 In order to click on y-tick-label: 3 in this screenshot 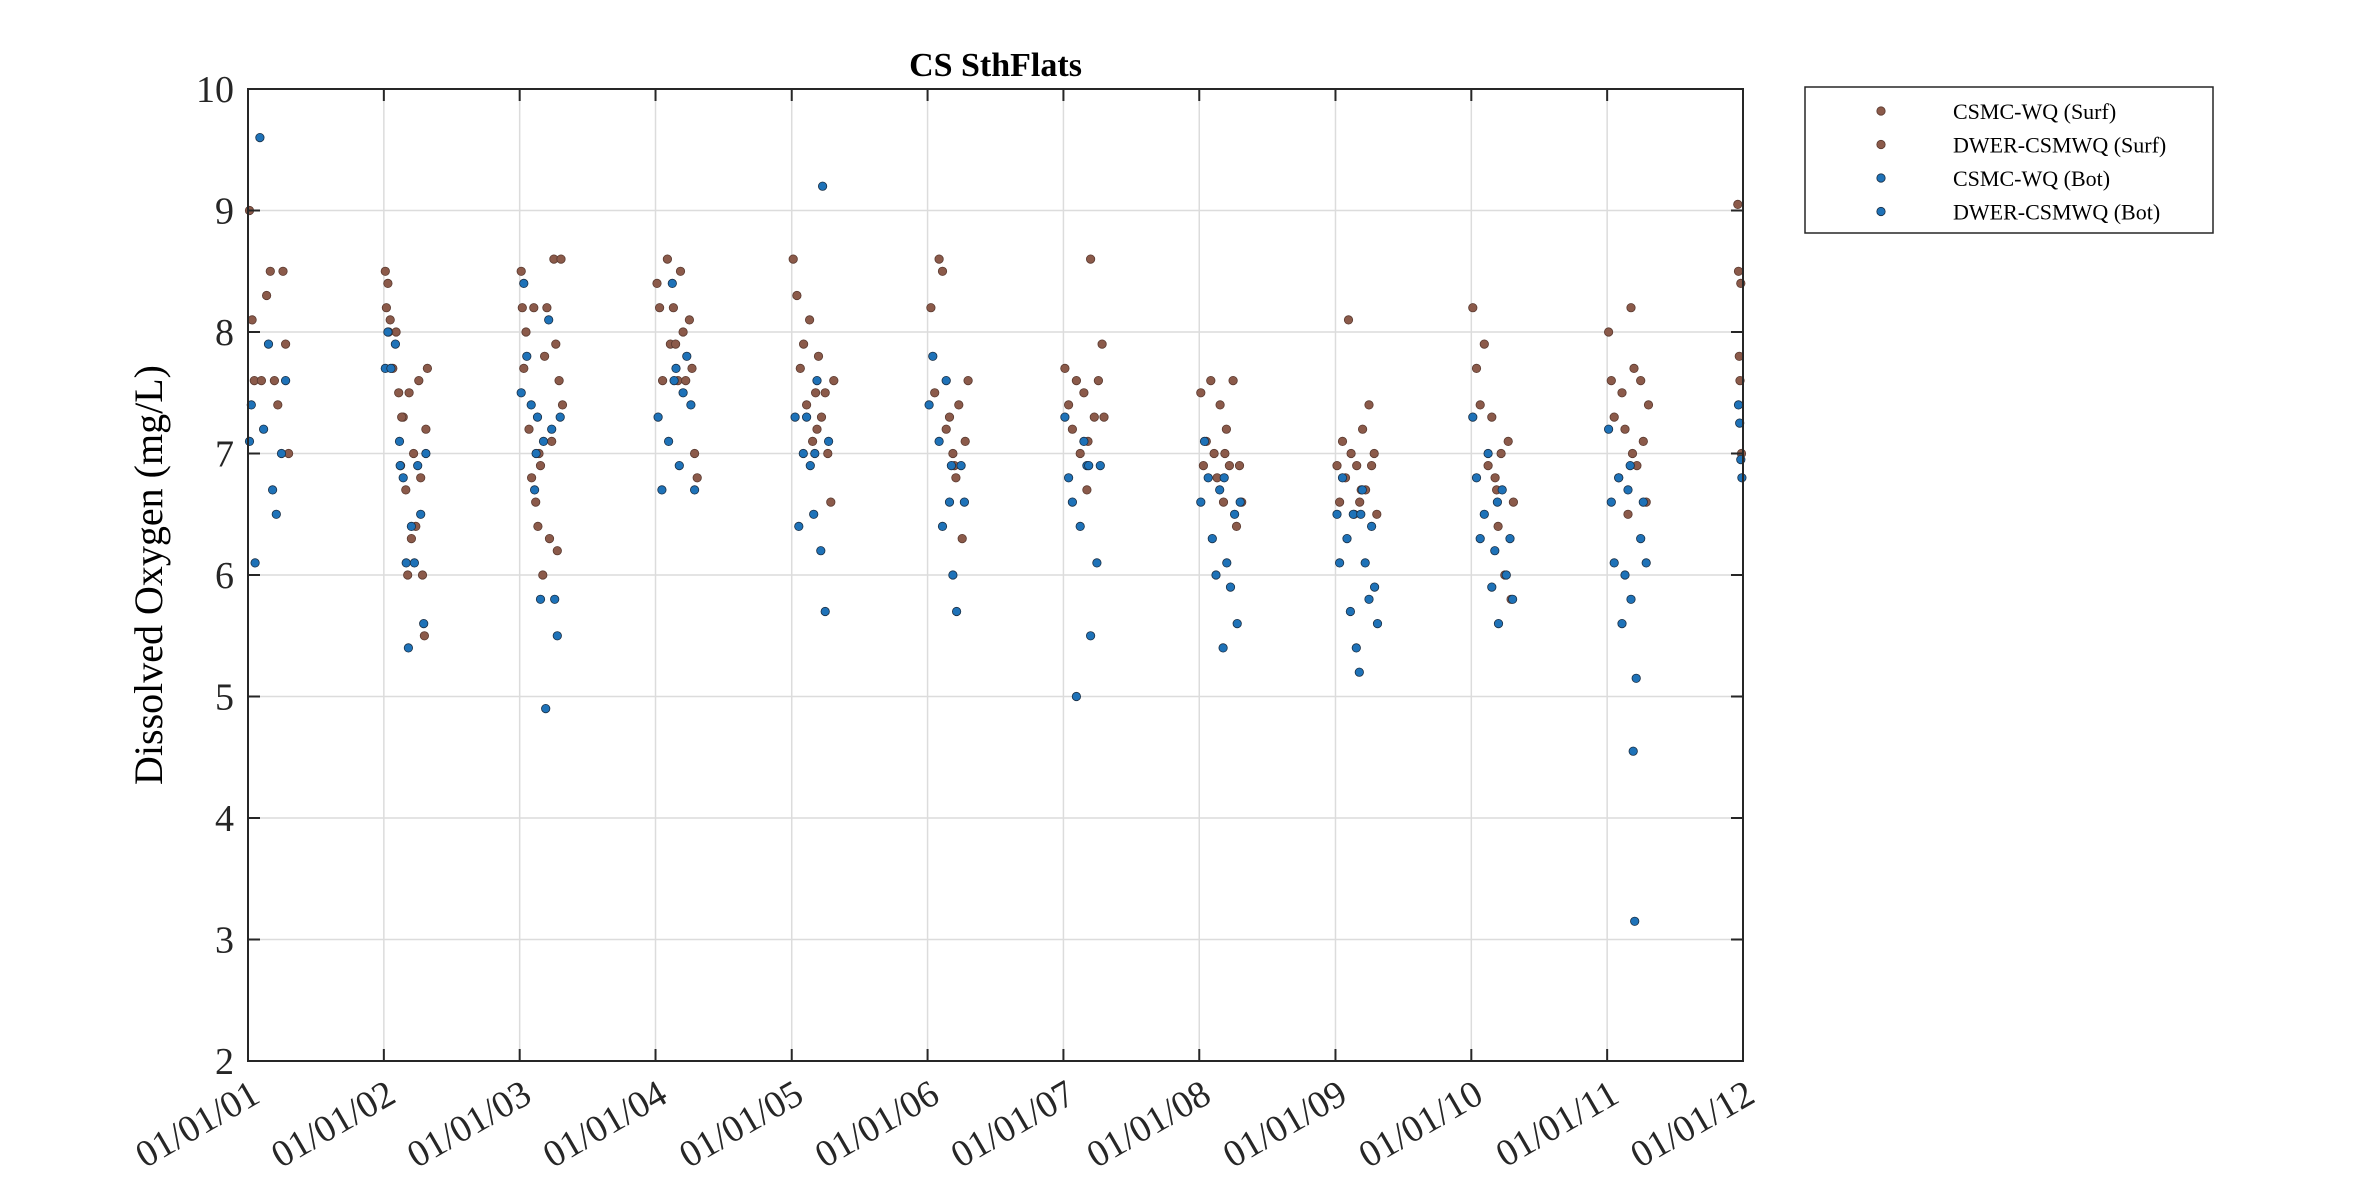, I will do `click(224, 941)`.